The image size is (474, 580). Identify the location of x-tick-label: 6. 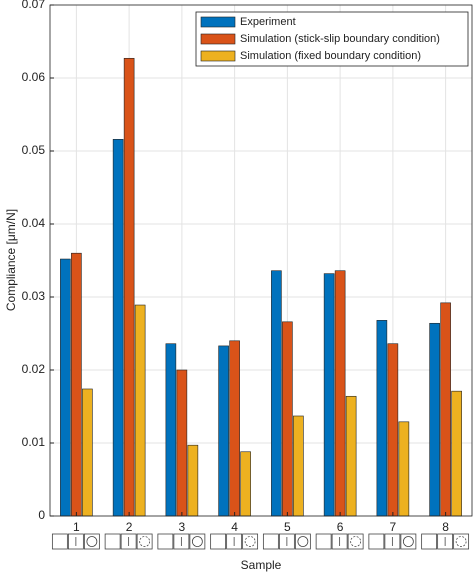
(340, 527).